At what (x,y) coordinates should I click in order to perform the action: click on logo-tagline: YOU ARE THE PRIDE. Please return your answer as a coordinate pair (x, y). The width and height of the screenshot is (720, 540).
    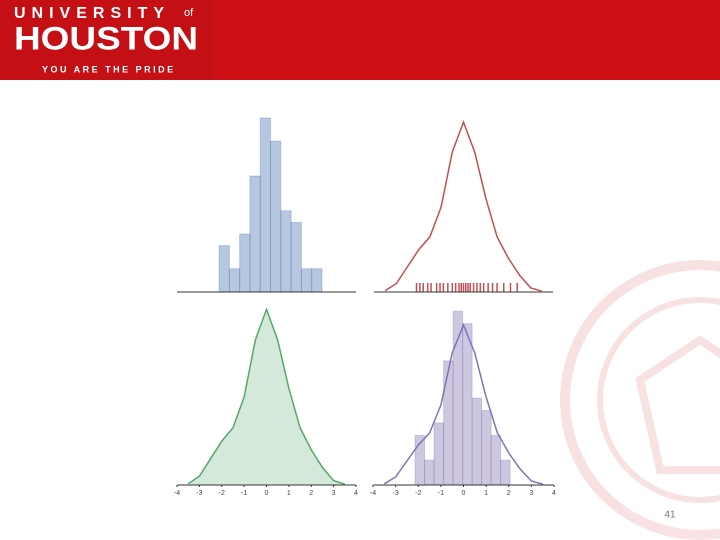
    Looking at the image, I should click on (109, 69).